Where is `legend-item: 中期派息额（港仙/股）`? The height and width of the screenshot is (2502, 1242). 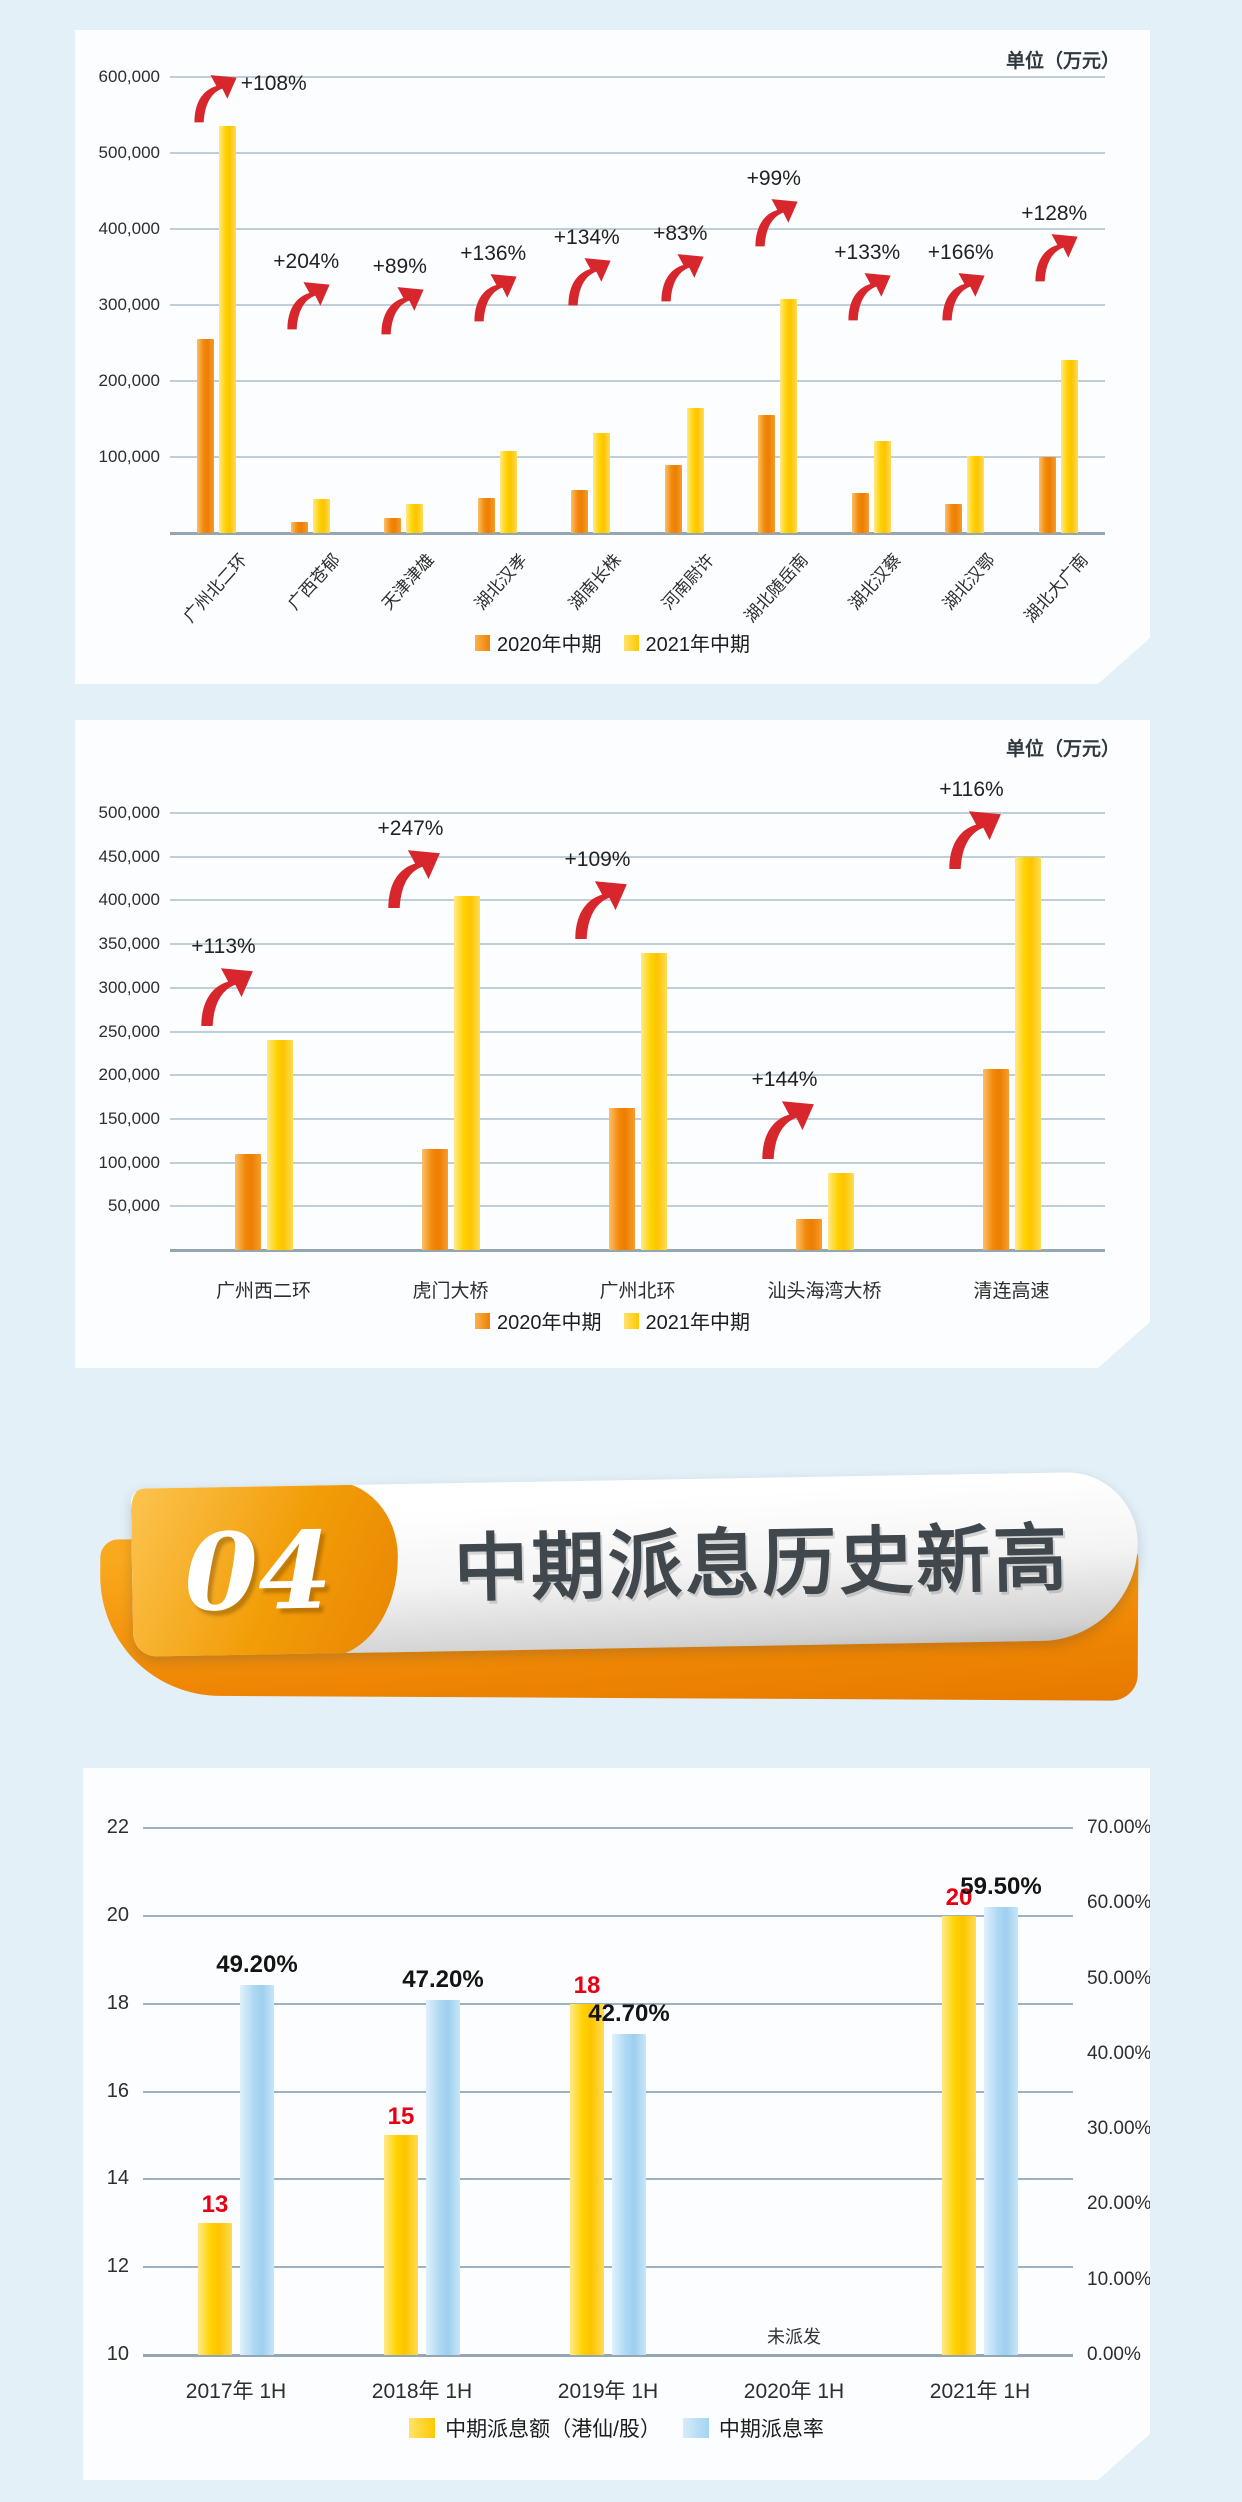
legend-item: 中期派息额（港仙/股） is located at coordinates (535, 2428).